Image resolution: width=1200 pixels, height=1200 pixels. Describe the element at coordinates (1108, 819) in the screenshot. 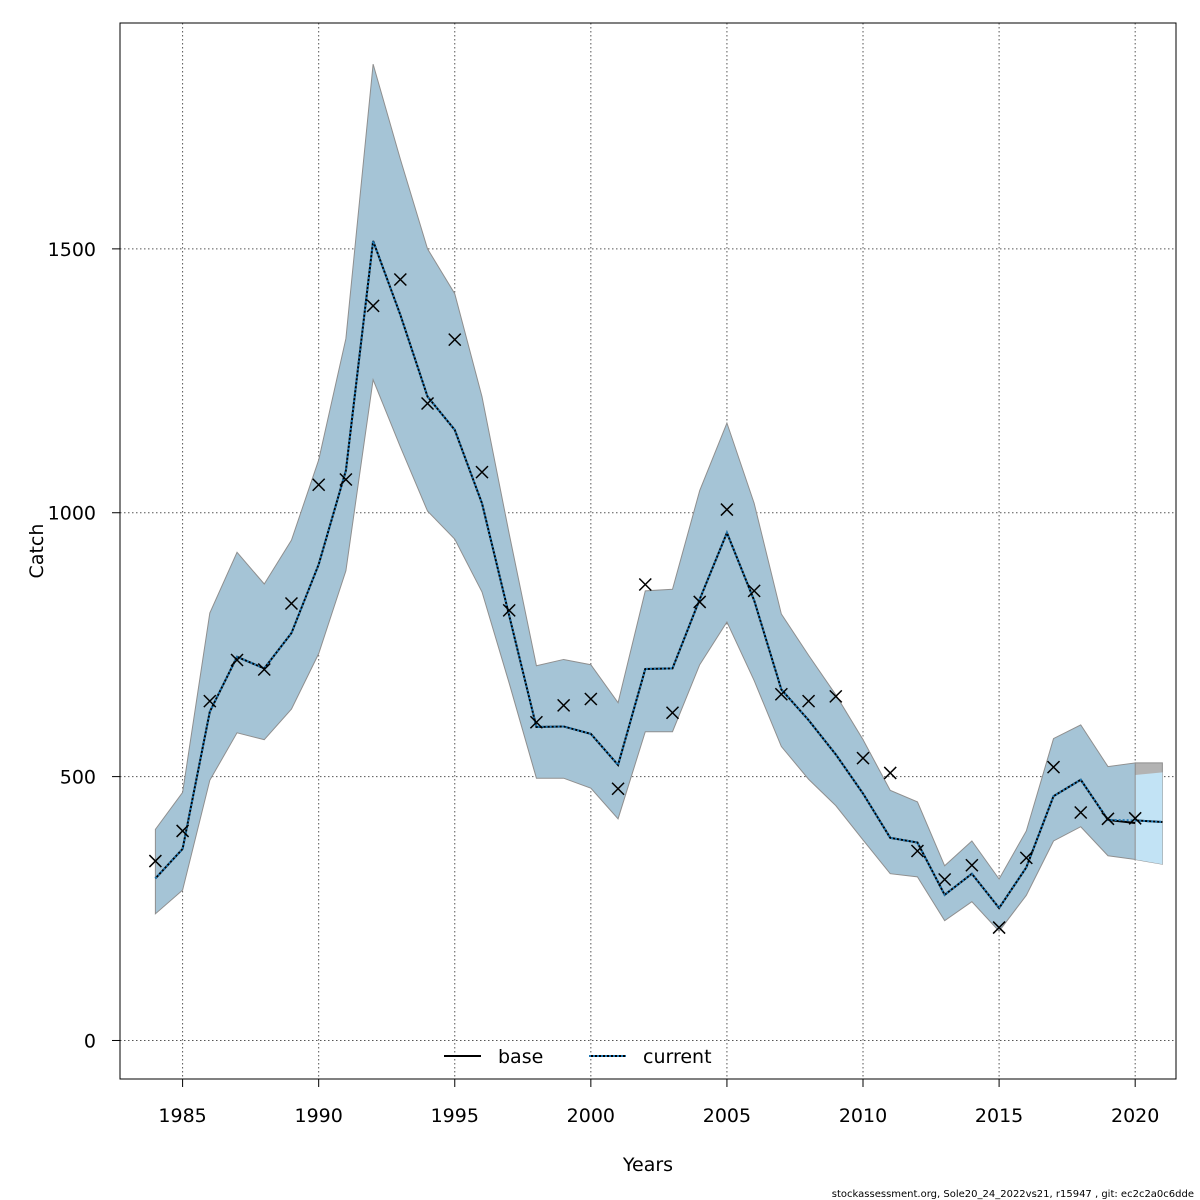

I see `observed-point-2019` at that location.